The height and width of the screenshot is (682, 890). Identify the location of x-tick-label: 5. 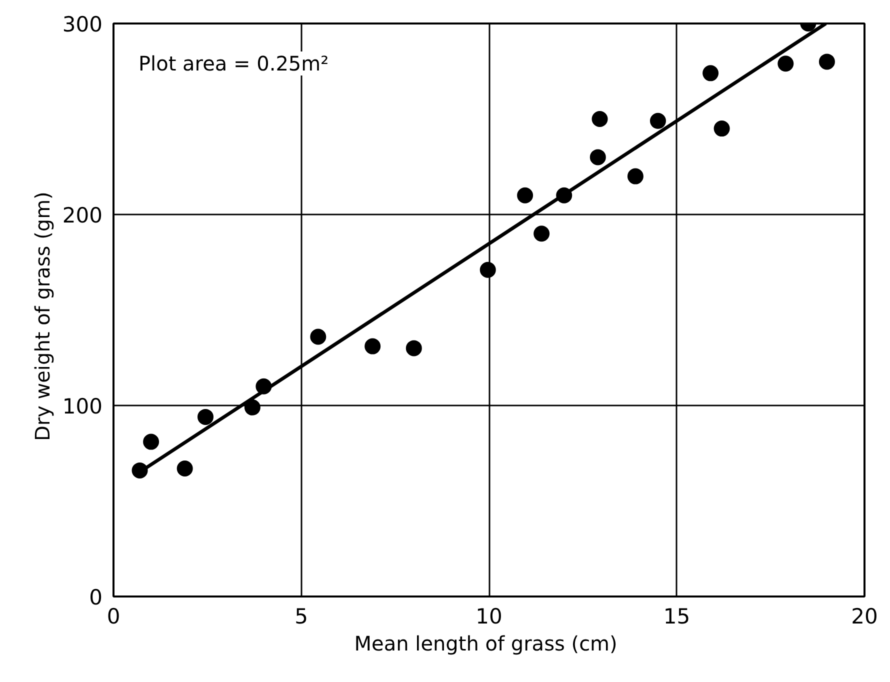
(301, 616).